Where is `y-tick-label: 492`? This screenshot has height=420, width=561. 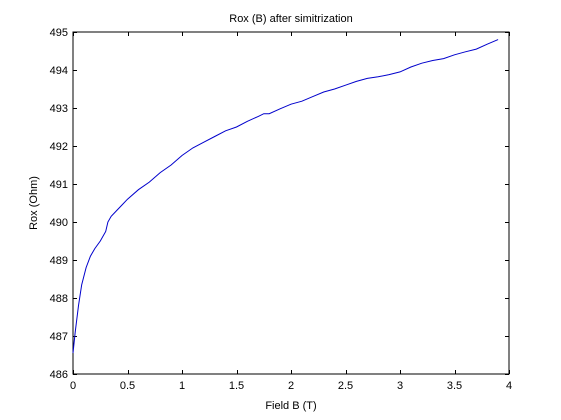 y-tick-label: 492 is located at coordinates (59, 147).